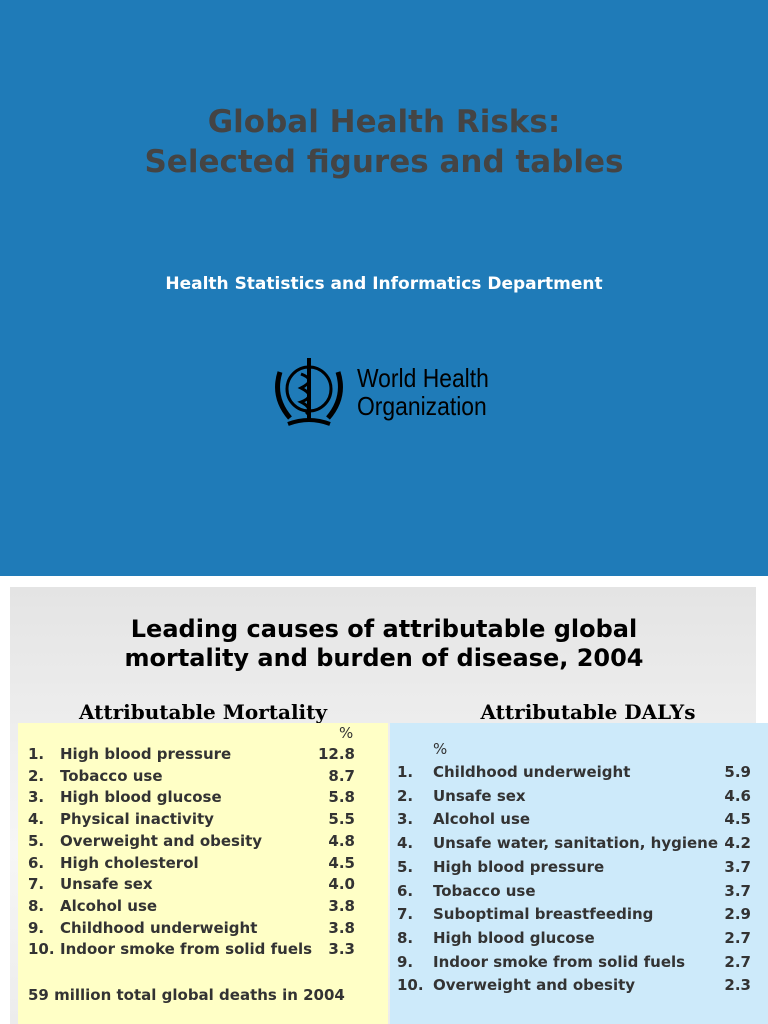 Image resolution: width=768 pixels, height=1024 pixels. What do you see at coordinates (588, 712) in the screenshot?
I see `column-heading: Attributable DALYs` at bounding box center [588, 712].